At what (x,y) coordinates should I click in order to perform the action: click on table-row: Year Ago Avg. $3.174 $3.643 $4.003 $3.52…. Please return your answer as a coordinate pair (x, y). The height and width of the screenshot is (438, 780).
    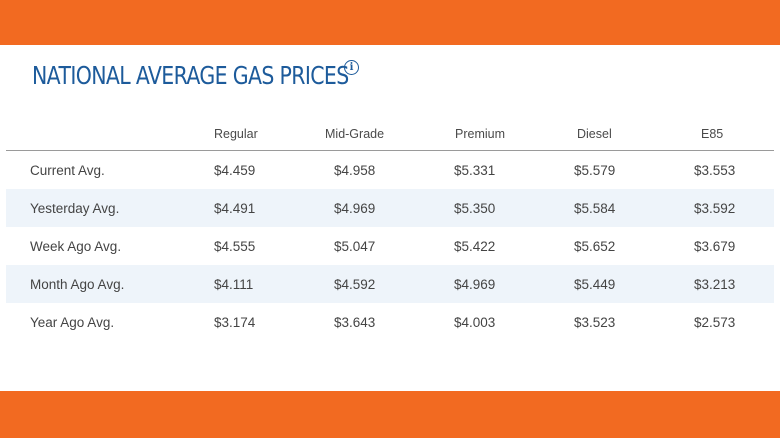
    Looking at the image, I should click on (390, 322).